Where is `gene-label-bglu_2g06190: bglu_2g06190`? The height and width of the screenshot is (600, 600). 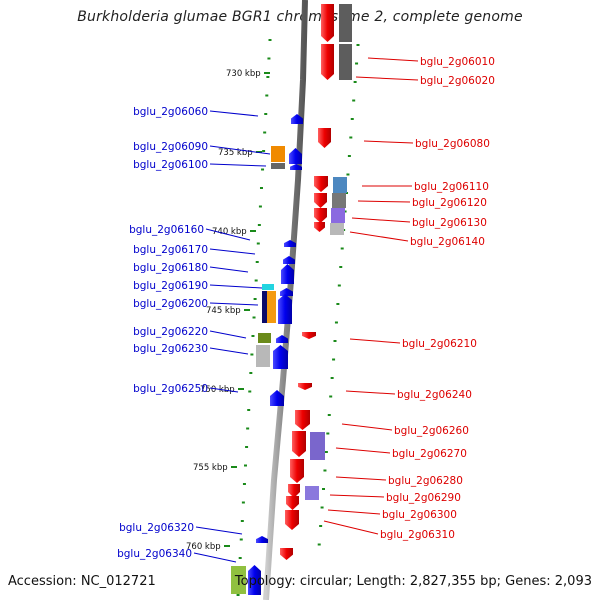 gene-label-bglu_2g06190: bglu_2g06190 is located at coordinates (170, 286).